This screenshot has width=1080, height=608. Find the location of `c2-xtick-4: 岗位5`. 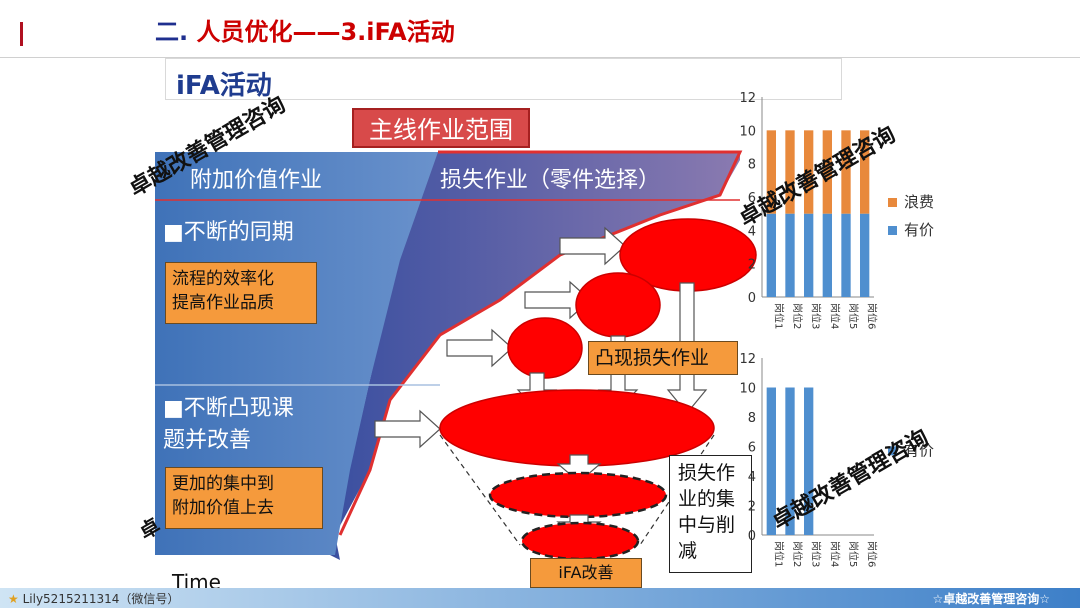

c2-xtick-4: 岗位5 is located at coordinates (853, 554).